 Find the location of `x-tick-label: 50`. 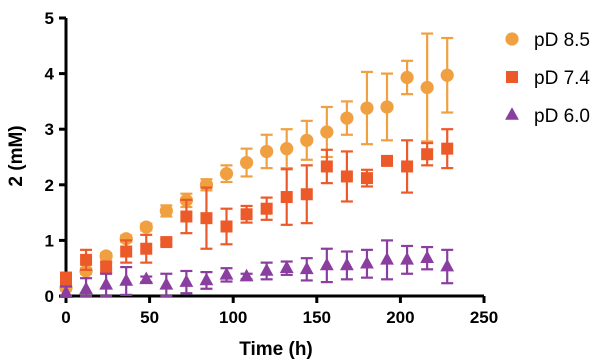

x-tick-label: 50 is located at coordinates (149, 317).